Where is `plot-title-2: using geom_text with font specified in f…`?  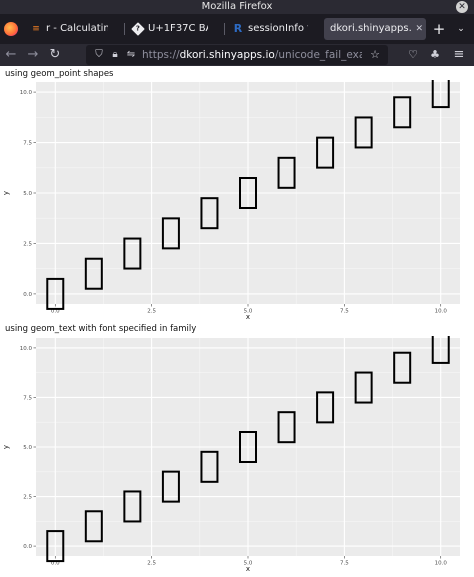
plot-title-2: using geom_text with font specified in f… is located at coordinates (101, 329).